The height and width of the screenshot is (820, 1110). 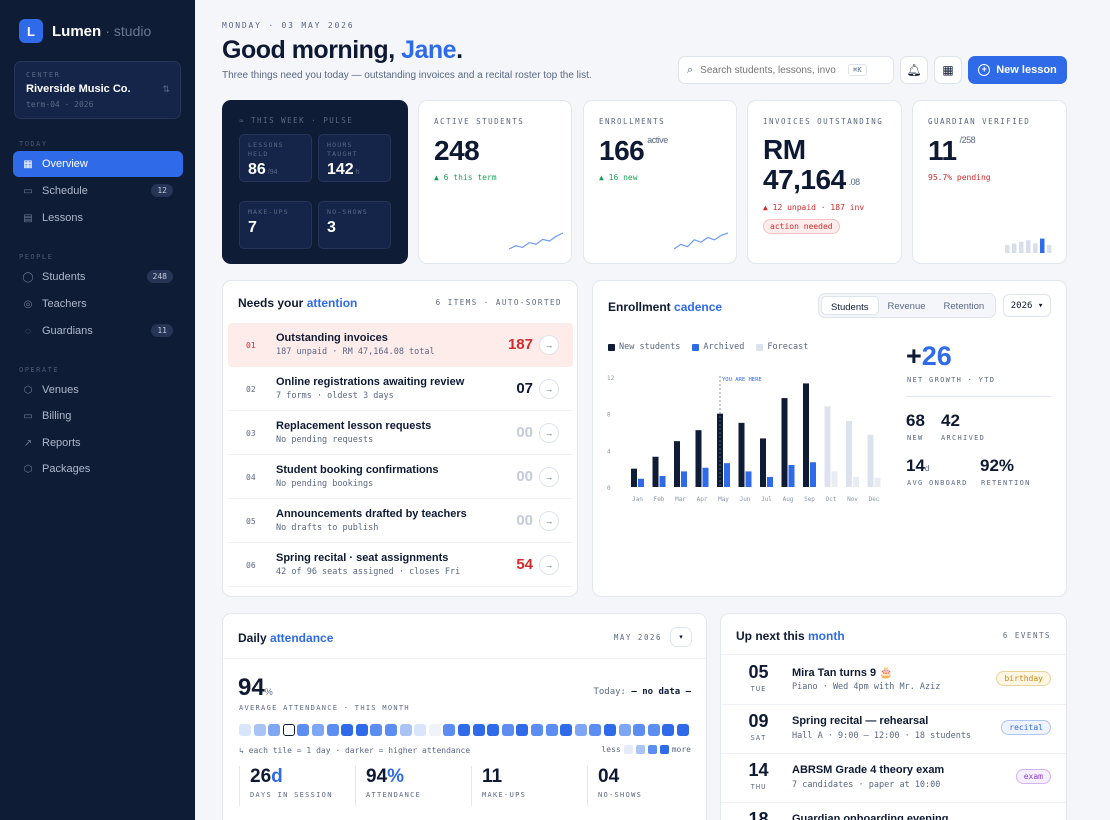 I want to click on active-students-card: ACTIVE STUDENTS 248 ▲ 6 this term, so click(x=495, y=182).